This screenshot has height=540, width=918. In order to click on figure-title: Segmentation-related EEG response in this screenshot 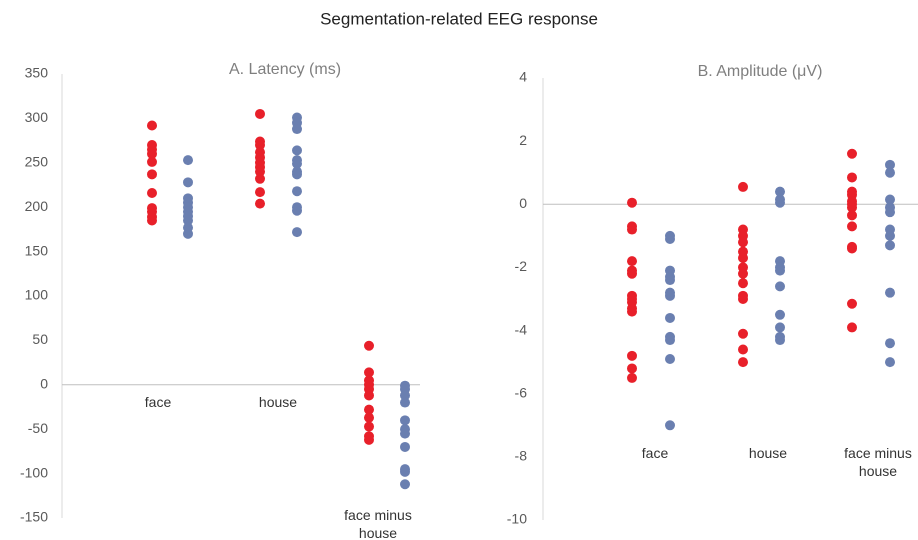, I will do `click(459, 18)`.